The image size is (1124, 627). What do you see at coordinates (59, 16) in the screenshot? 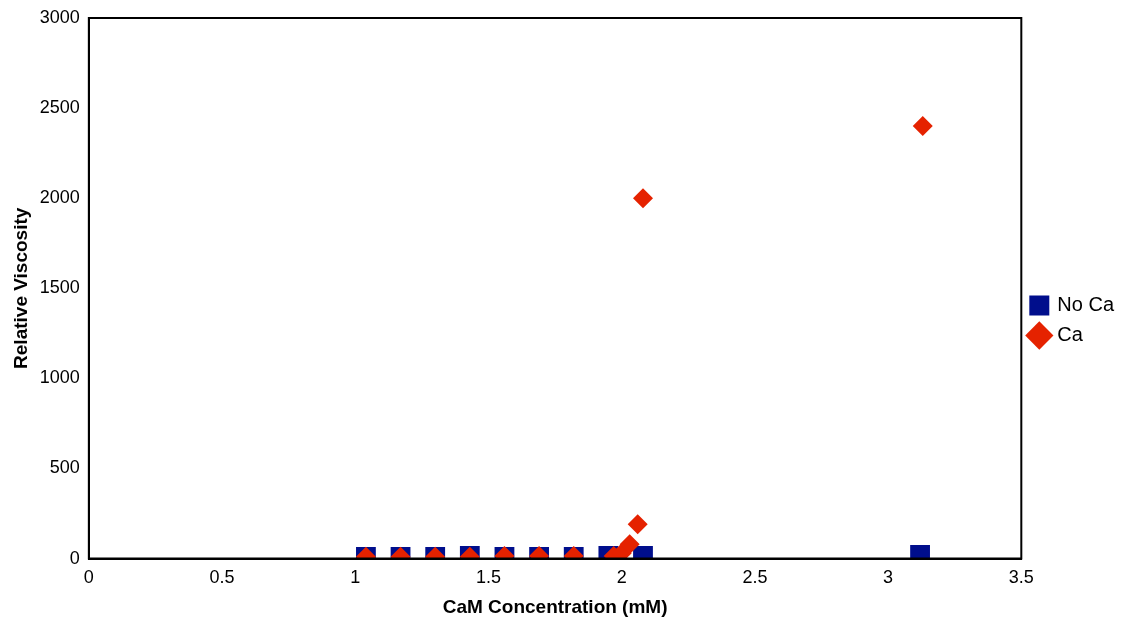
I see `y-tick-label: 3000` at bounding box center [59, 16].